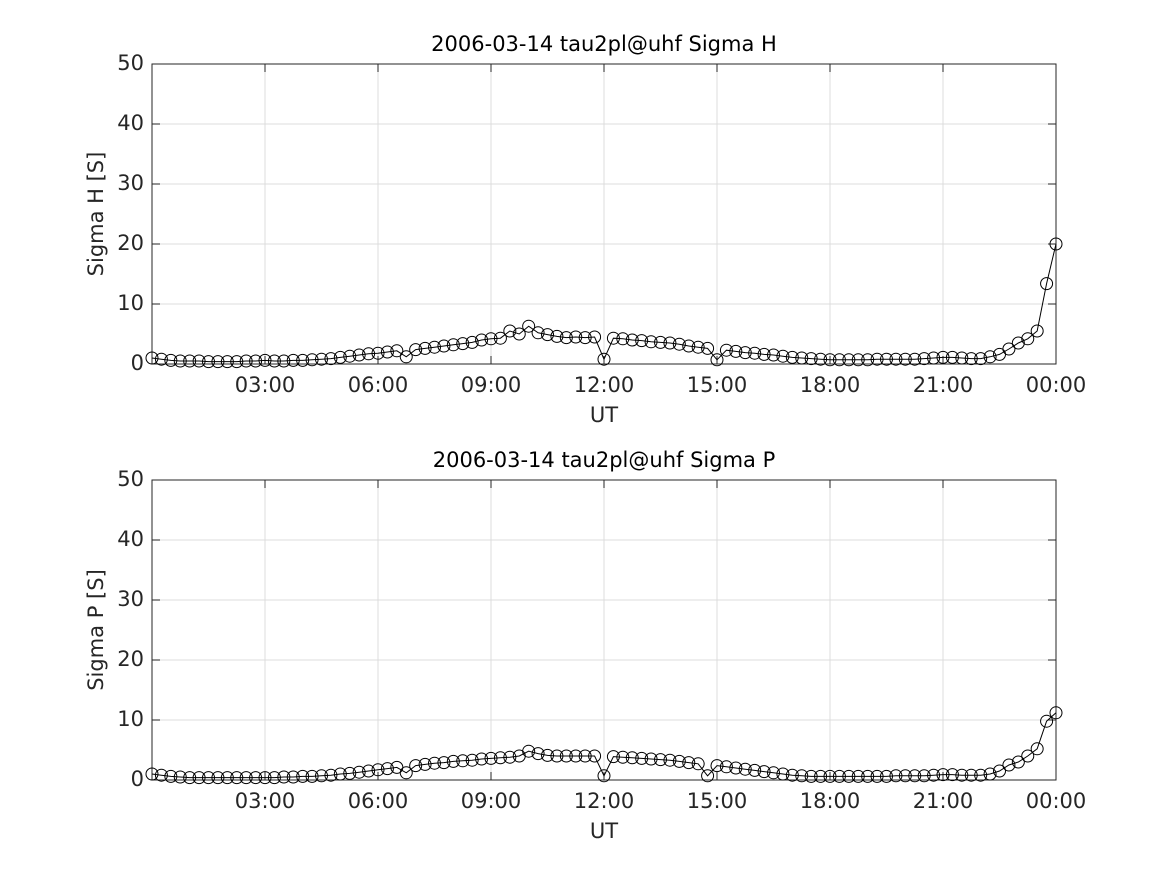 Image resolution: width=1167 pixels, height=879 pixels. What do you see at coordinates (130, 303) in the screenshot?
I see `y-tick-label: 10` at bounding box center [130, 303].